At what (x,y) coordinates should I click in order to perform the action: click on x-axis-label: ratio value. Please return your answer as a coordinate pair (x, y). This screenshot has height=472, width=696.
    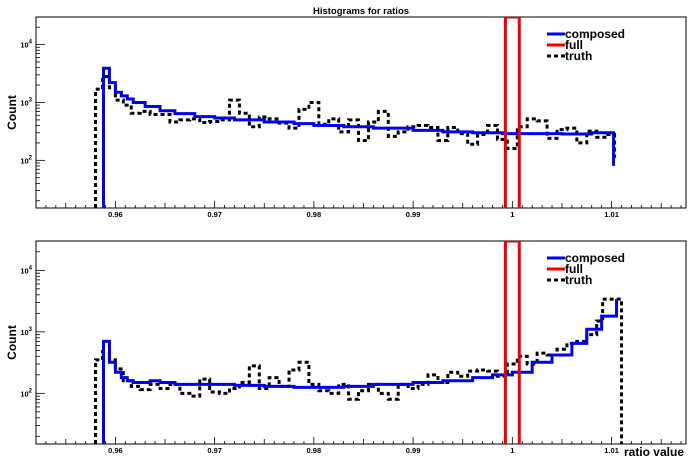
    Looking at the image, I should click on (654, 452).